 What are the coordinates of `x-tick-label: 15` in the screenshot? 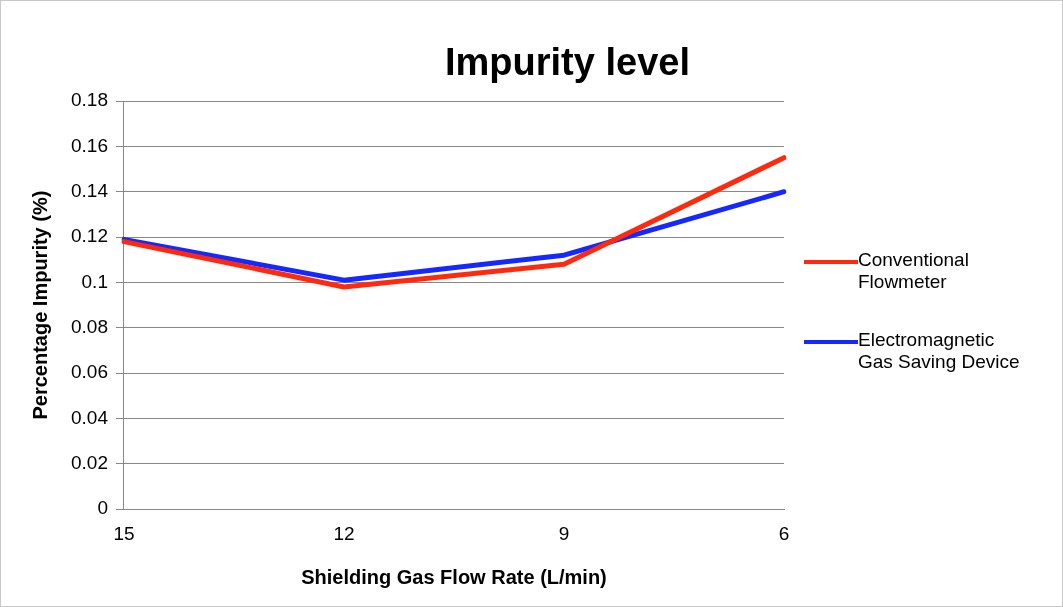 It's located at (124, 533).